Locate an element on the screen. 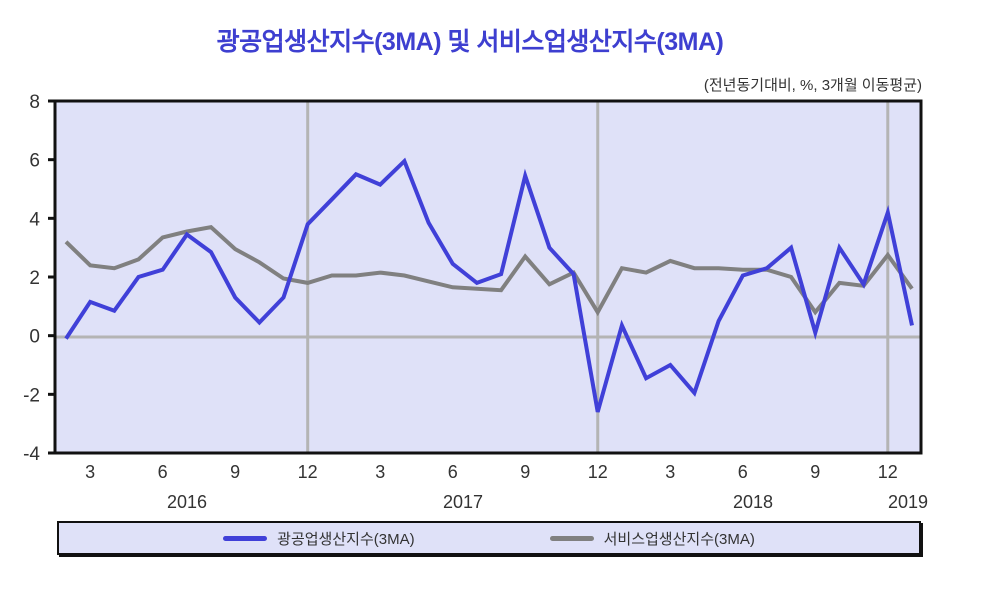  y-tick-label: 6 is located at coordinates (34, 161).